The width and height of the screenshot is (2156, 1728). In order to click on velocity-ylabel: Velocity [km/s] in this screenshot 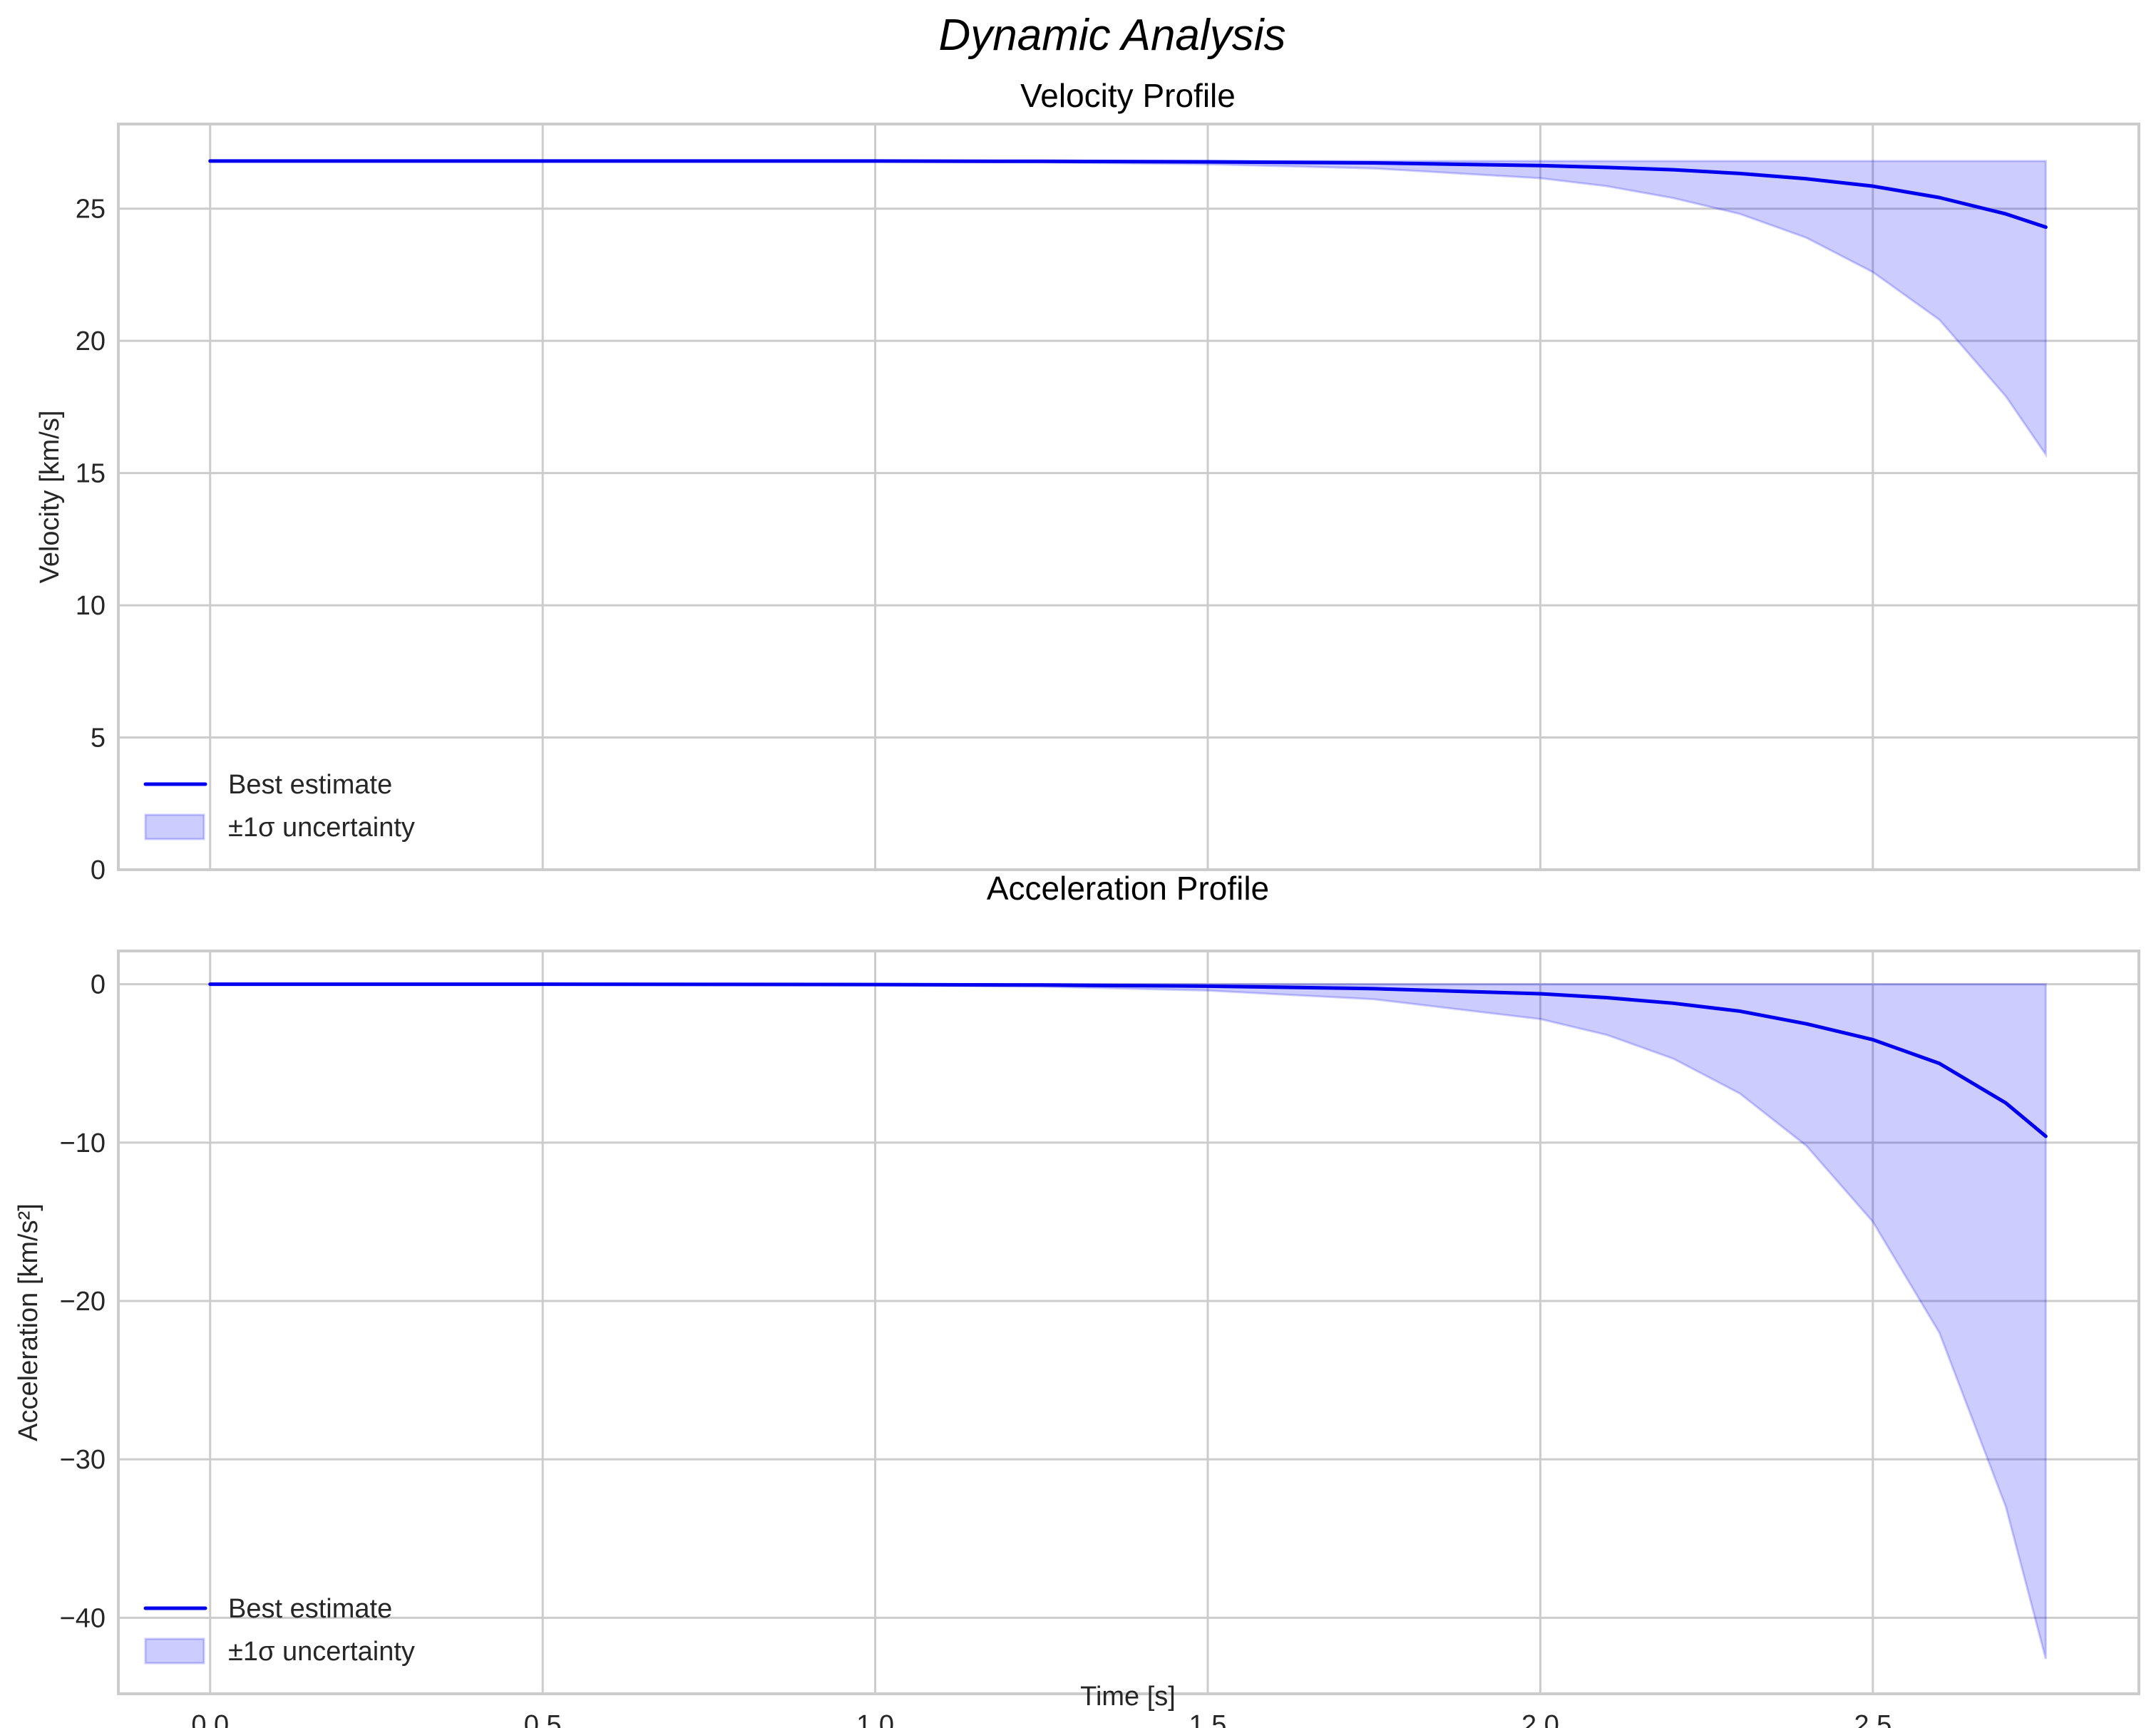, I will do `click(50, 497)`.